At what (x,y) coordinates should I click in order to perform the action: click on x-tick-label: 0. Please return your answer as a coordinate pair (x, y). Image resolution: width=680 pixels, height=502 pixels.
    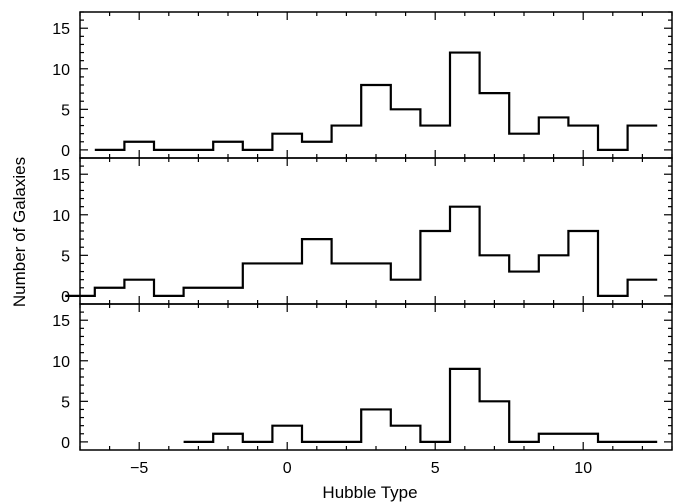
    Looking at the image, I should click on (287, 468).